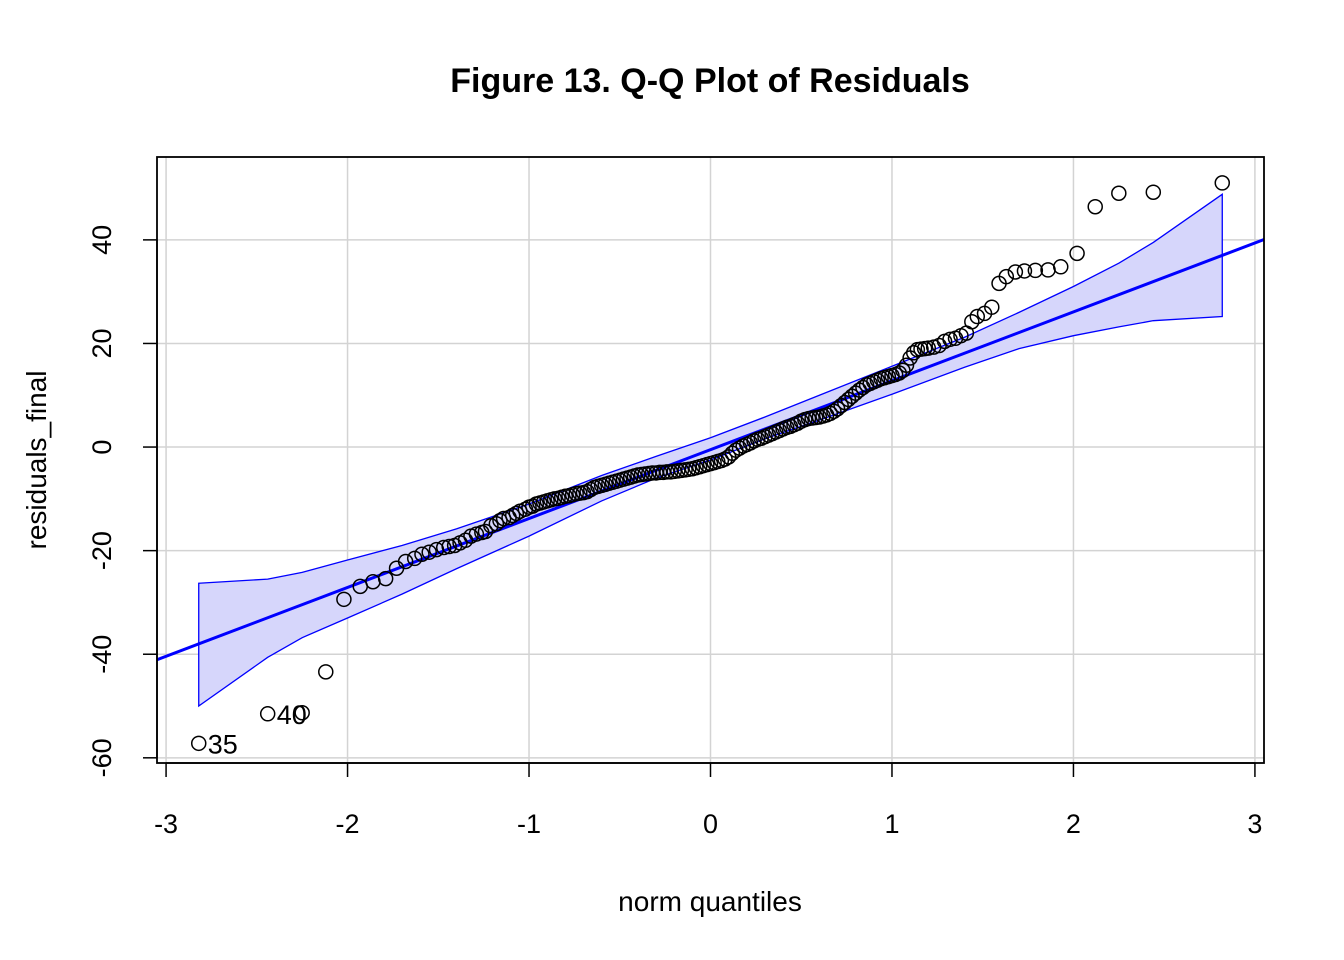 The height and width of the screenshot is (960, 1344). What do you see at coordinates (710, 81) in the screenshot?
I see `chart-title: Figure 13. Q-Q Plot of Residuals` at bounding box center [710, 81].